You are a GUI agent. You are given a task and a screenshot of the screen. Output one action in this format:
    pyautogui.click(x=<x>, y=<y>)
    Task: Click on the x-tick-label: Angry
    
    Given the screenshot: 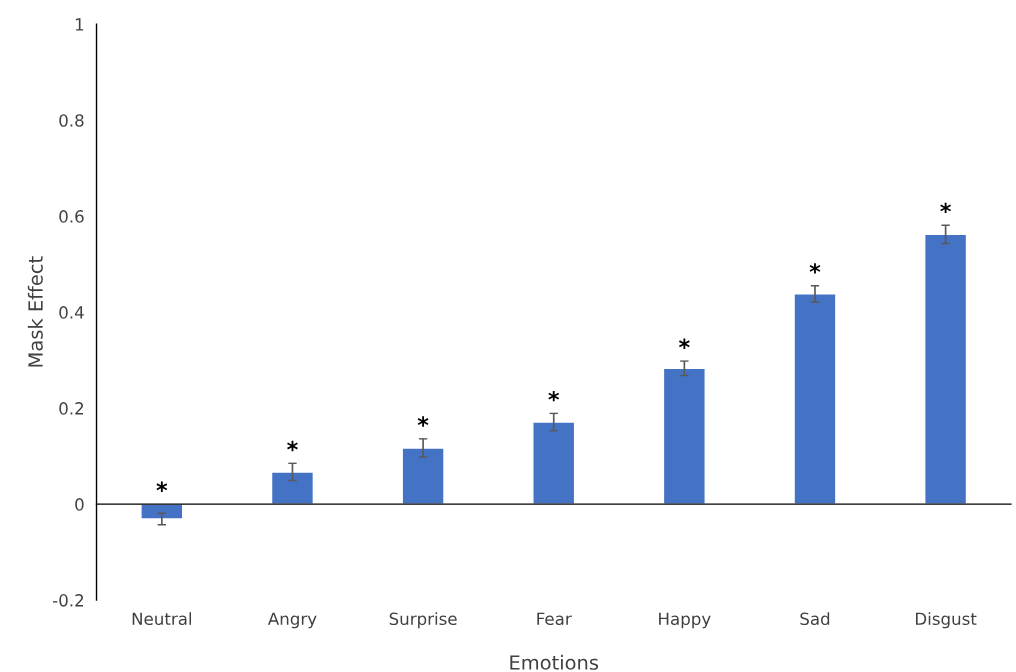 What is the action you would take?
    pyautogui.click(x=292, y=620)
    